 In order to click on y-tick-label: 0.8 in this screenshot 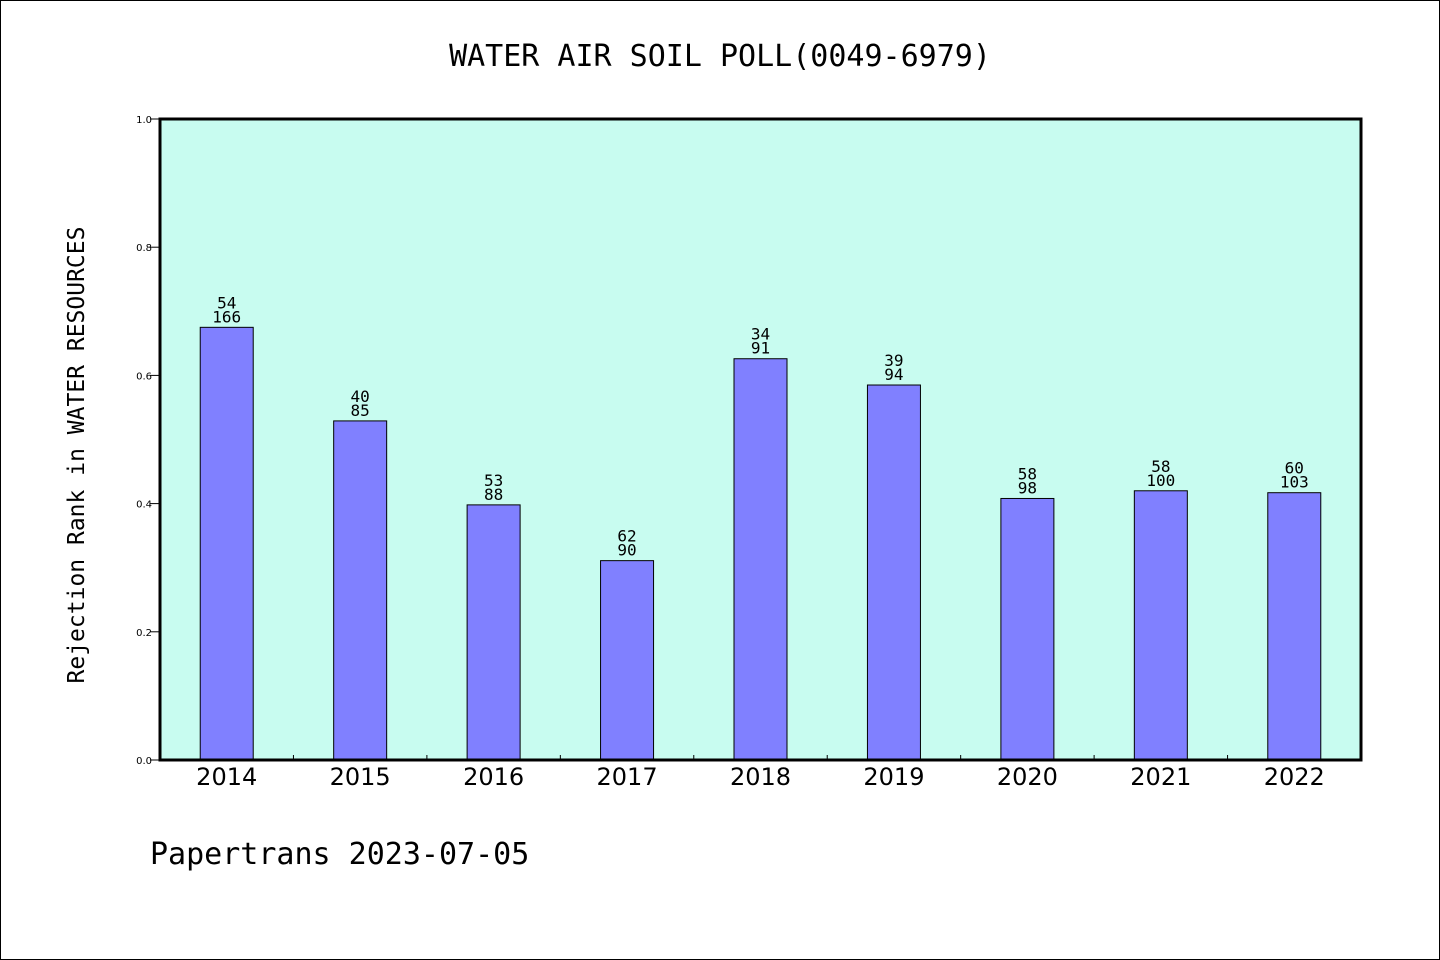, I will do `click(144, 248)`.